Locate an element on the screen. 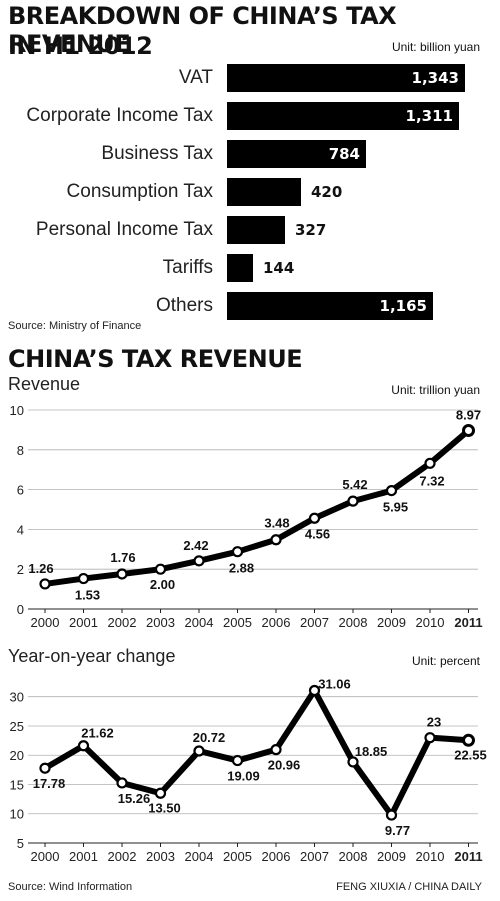 The height and width of the screenshot is (901, 500). y-tick-label: 0 is located at coordinates (20, 609).